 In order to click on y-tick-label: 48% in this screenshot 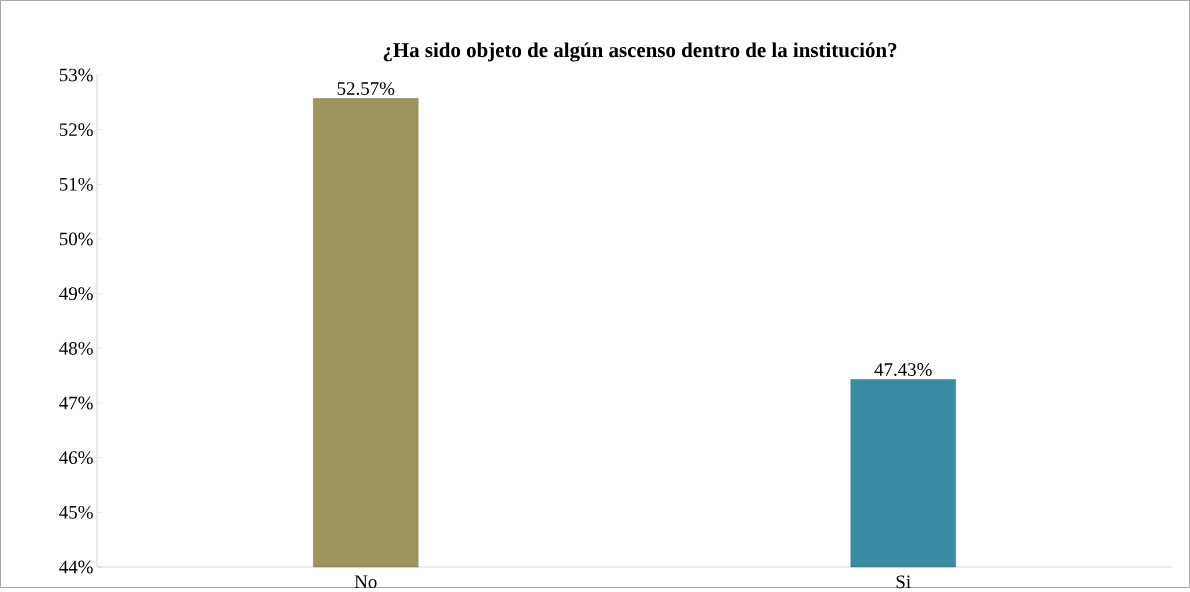, I will do `click(76, 348)`.